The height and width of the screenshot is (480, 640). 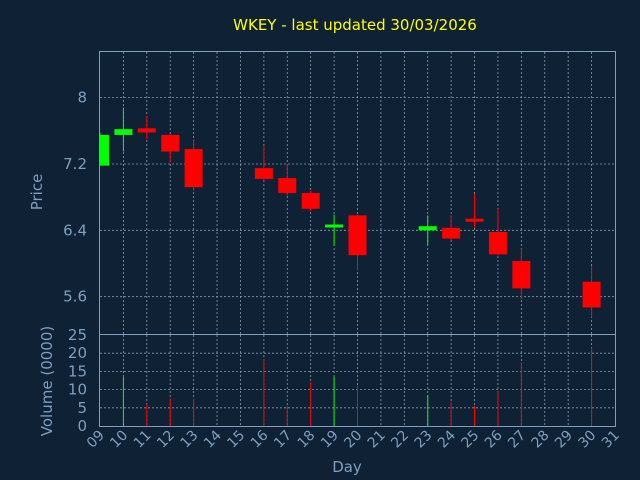 What do you see at coordinates (190, 440) in the screenshot?
I see `x-tick-label: 13` at bounding box center [190, 440].